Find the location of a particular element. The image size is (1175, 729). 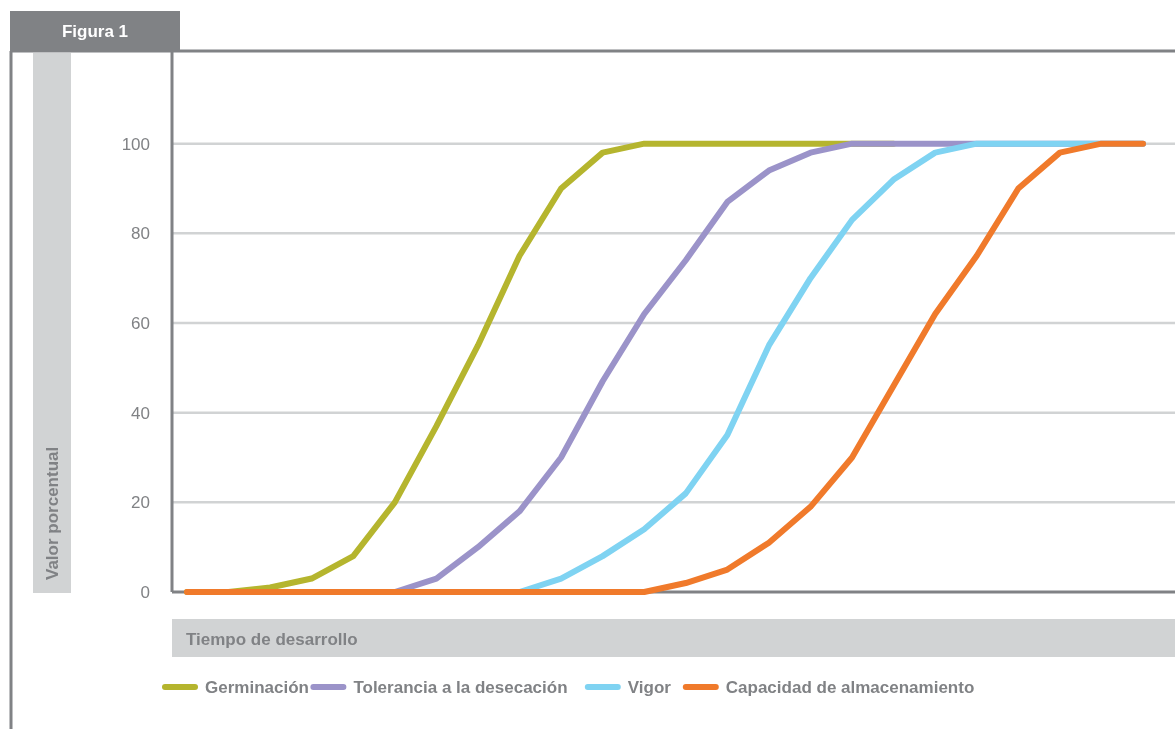

legend-label: Vigor is located at coordinates (649, 687).